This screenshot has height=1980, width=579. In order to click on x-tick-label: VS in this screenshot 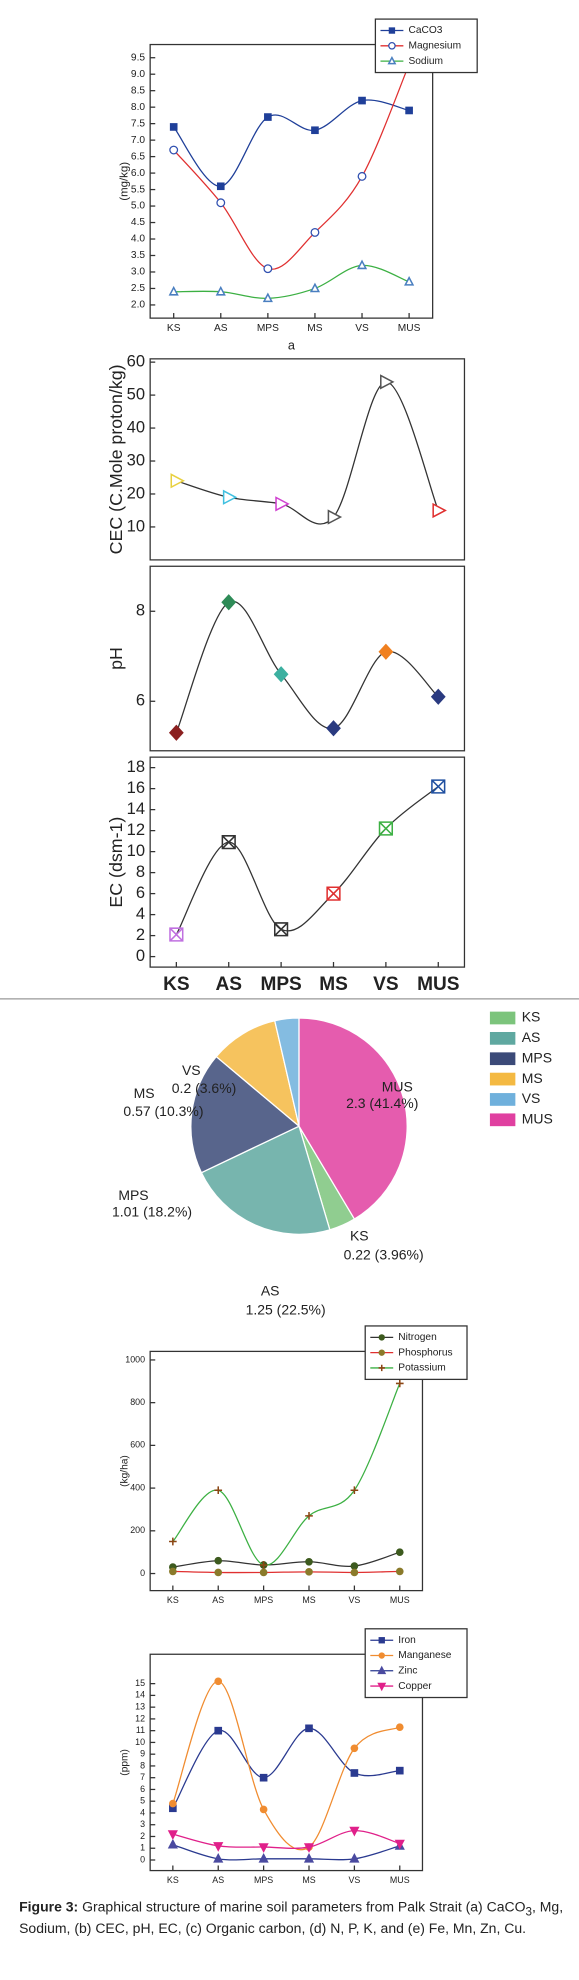, I will do `click(354, 1600)`.